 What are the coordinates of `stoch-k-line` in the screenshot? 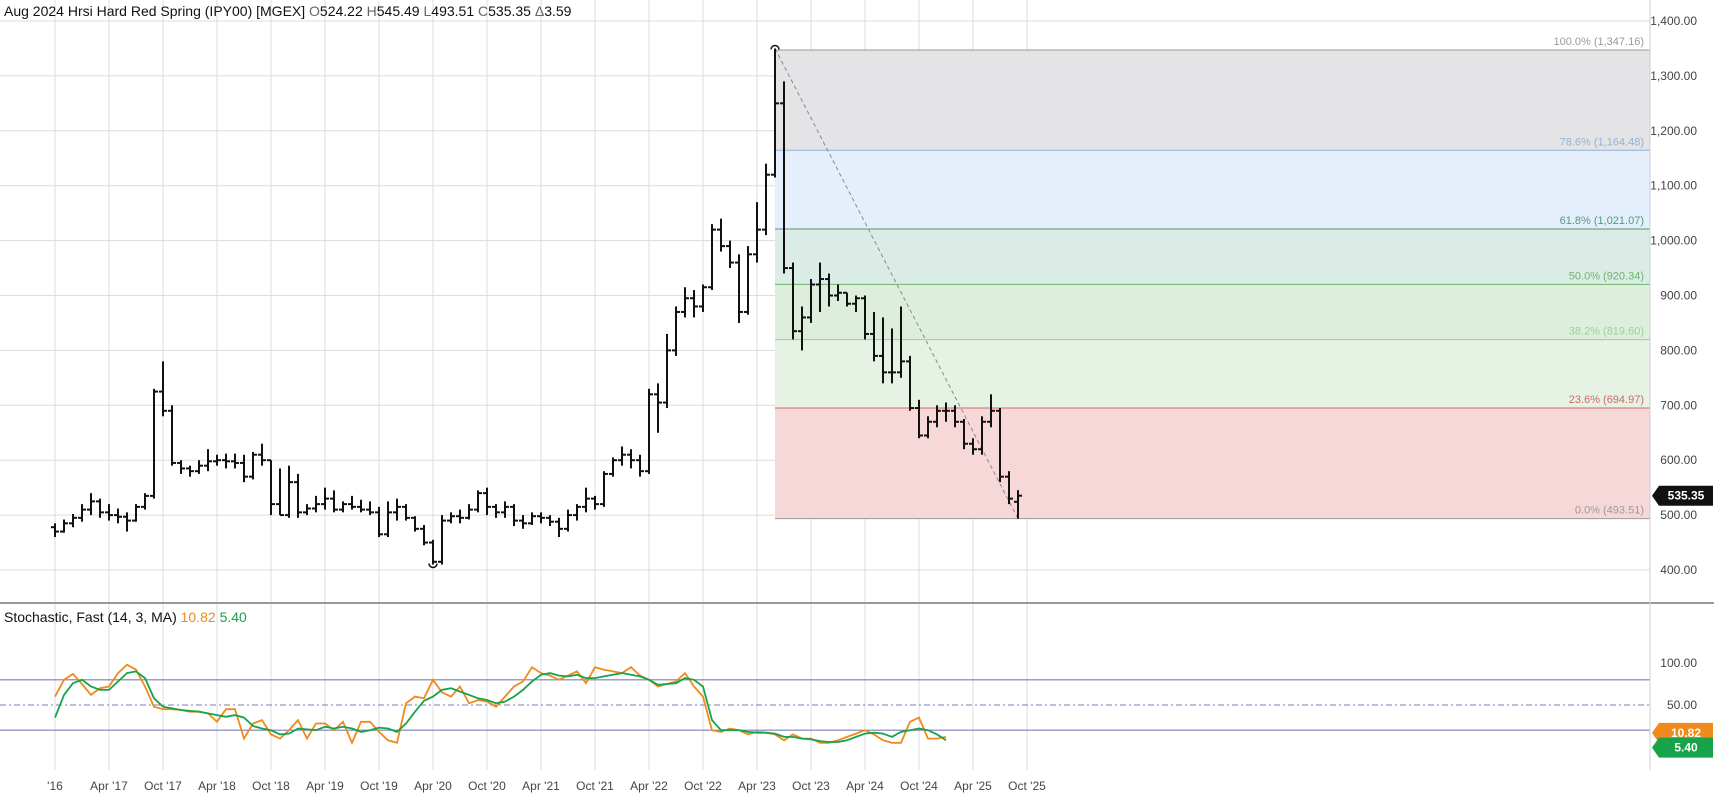 It's located at (500, 704).